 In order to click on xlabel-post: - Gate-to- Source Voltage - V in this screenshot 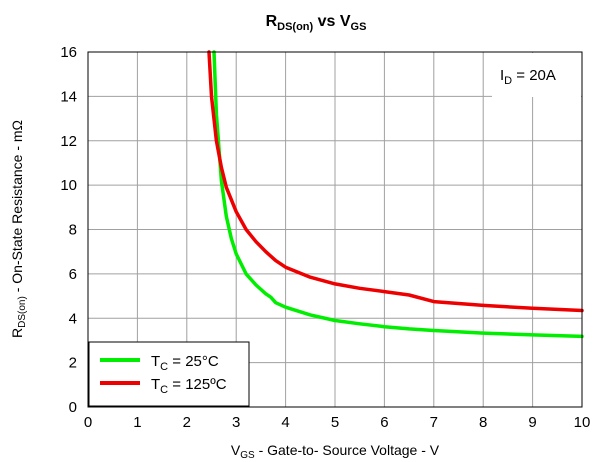, I will do `click(347, 450)`.